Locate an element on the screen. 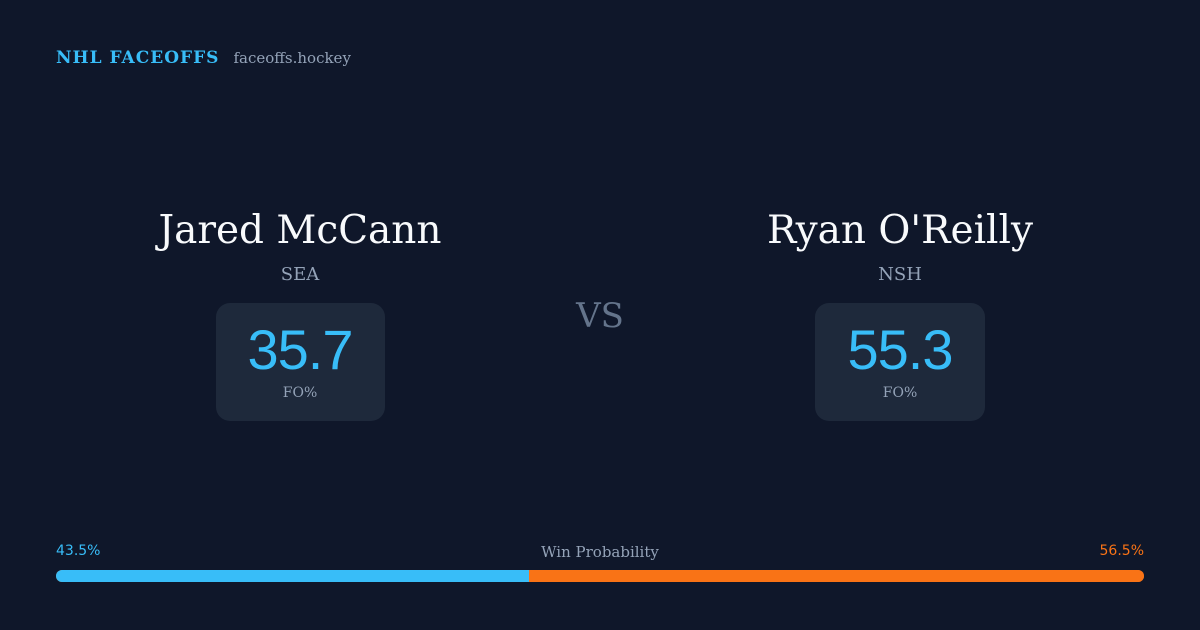 Image resolution: width=1200 pixels, height=630 pixels. versus-label: VS is located at coordinates (600, 316).